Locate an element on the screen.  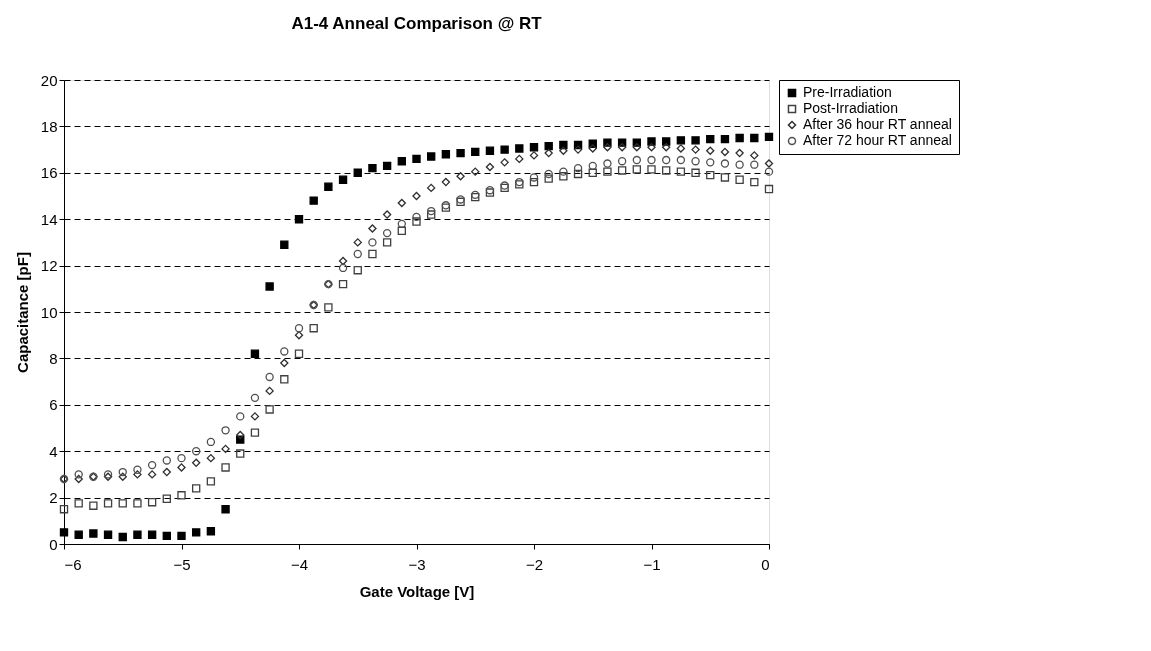
y-tick-label: 12 is located at coordinates (49, 266).